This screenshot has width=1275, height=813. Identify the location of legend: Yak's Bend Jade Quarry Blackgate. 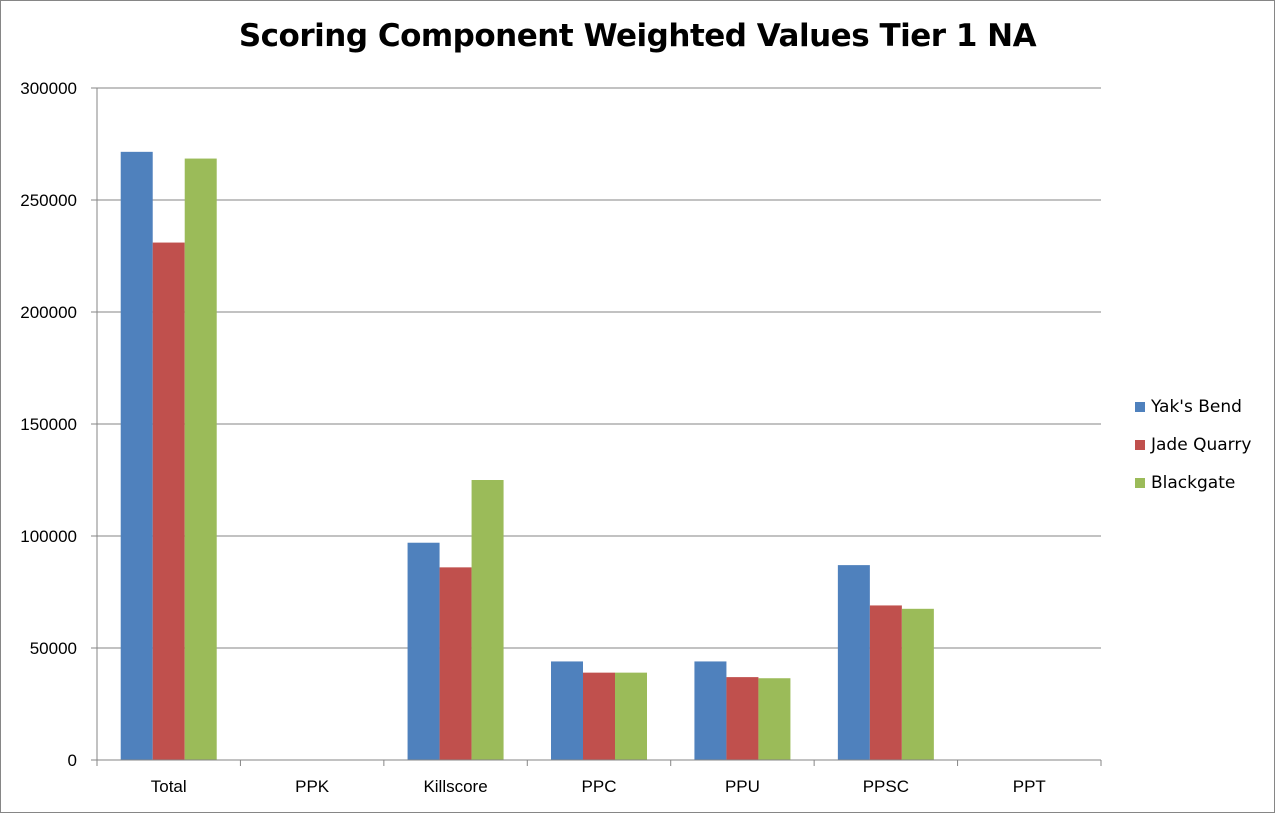
(1193, 445).